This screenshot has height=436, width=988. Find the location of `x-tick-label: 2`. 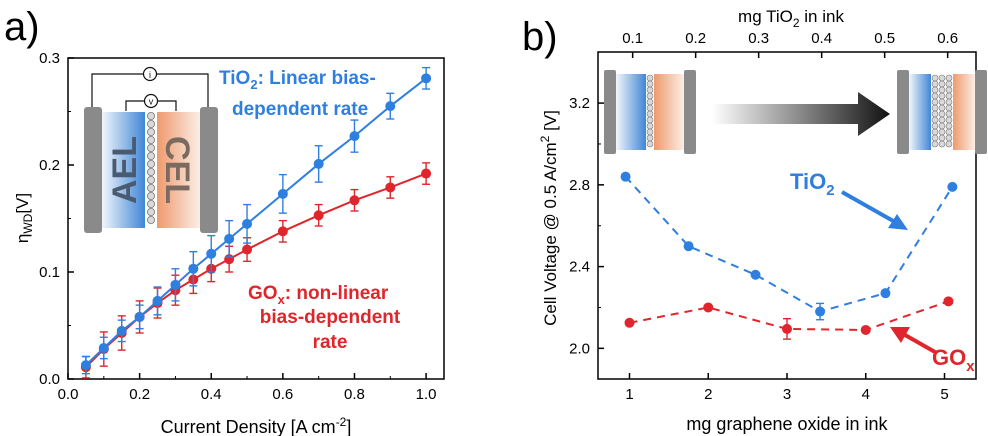

x-tick-label: 2 is located at coordinates (708, 394).